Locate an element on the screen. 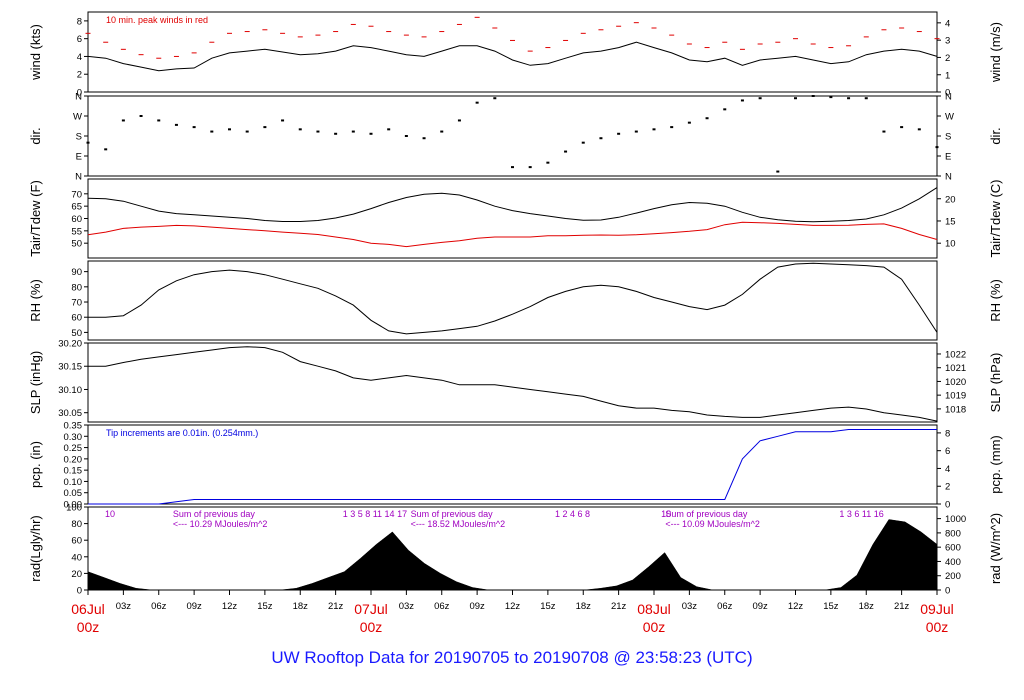 The width and height of the screenshot is (1024, 700). y-tick-label: 0.10 is located at coordinates (73, 482).